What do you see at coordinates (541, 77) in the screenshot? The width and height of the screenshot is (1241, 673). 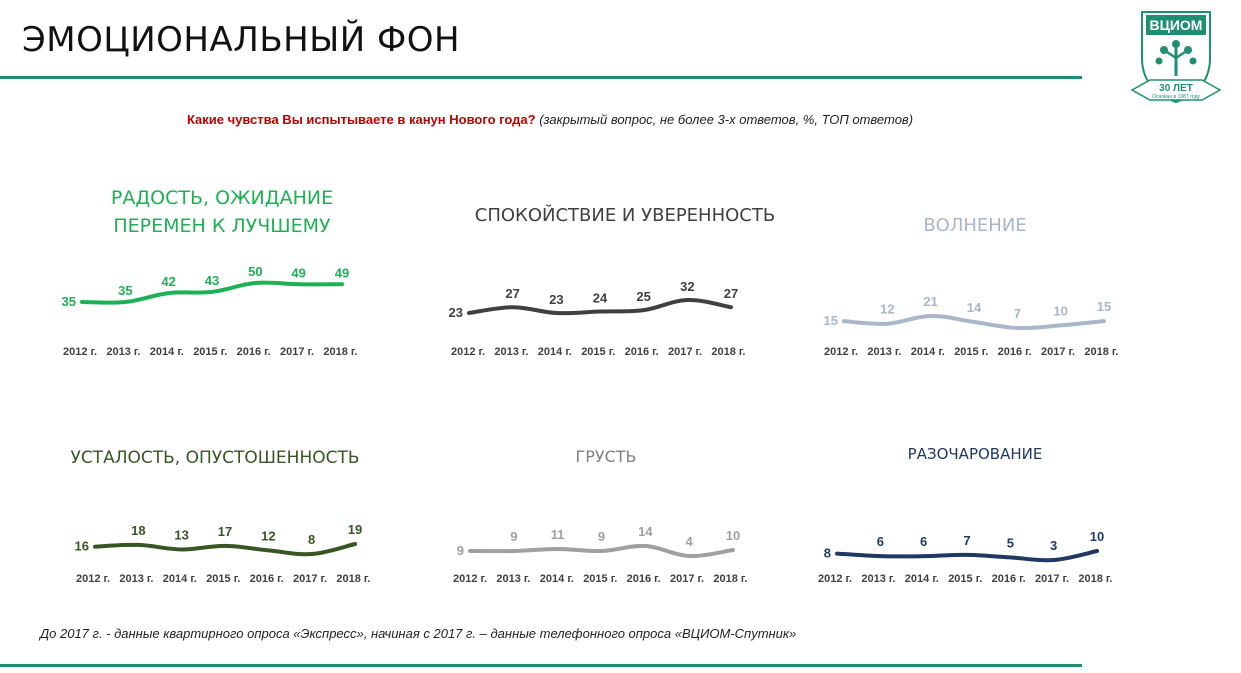 I see `header-divider` at bounding box center [541, 77].